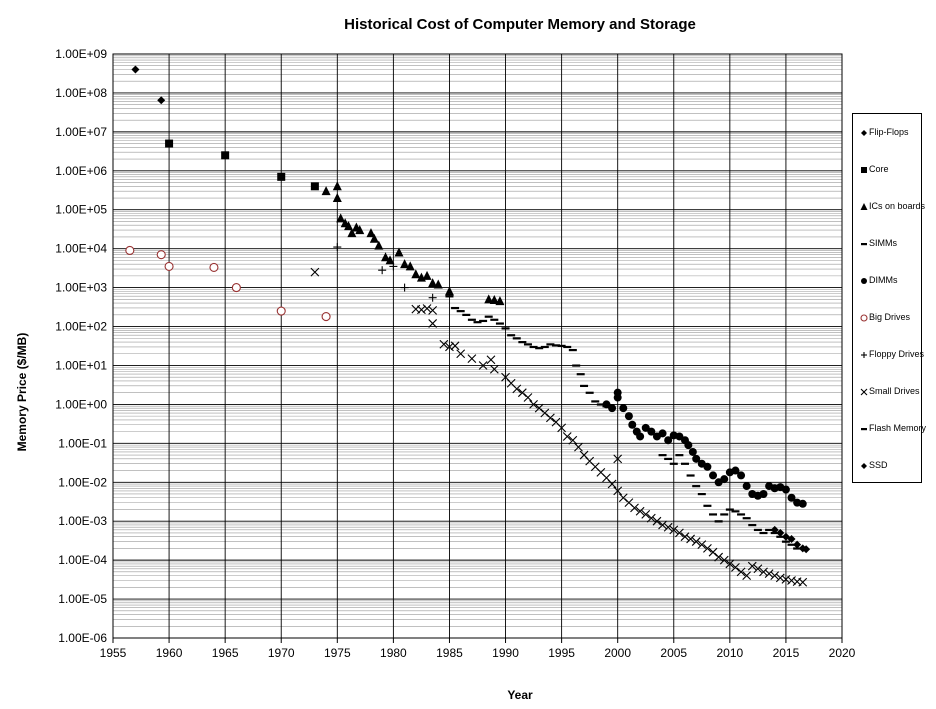  I want to click on point-ssd, so click(774, 529).